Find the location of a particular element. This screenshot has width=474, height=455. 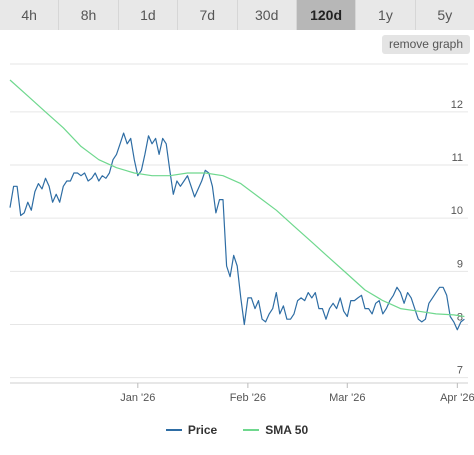

price-swatch is located at coordinates (173, 430).